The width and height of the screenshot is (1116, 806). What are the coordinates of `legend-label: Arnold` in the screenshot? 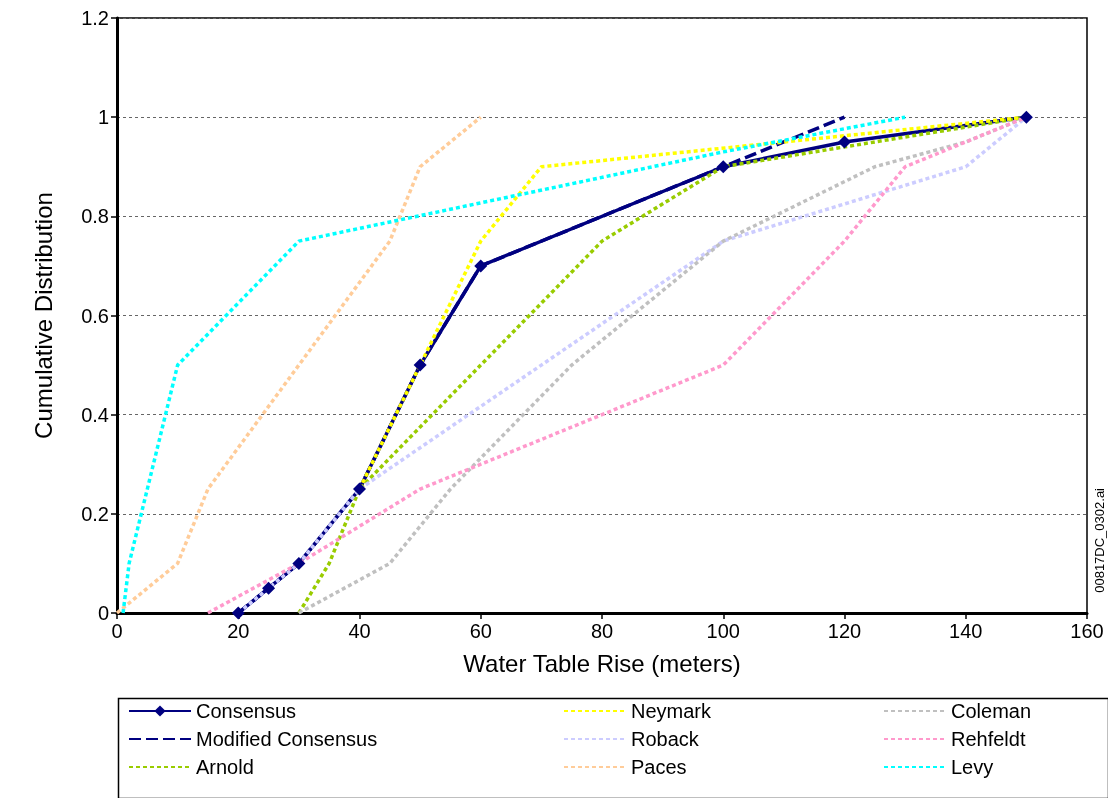 It's located at (225, 767).